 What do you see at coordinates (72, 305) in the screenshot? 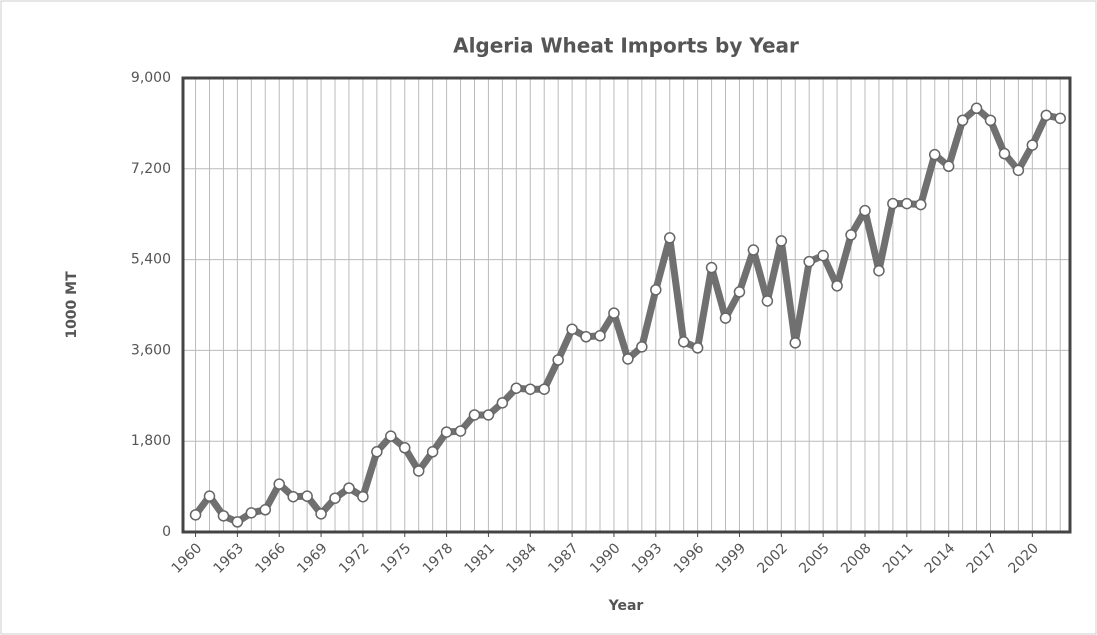
I see `y-axis-title: 1000 MT` at bounding box center [72, 305].